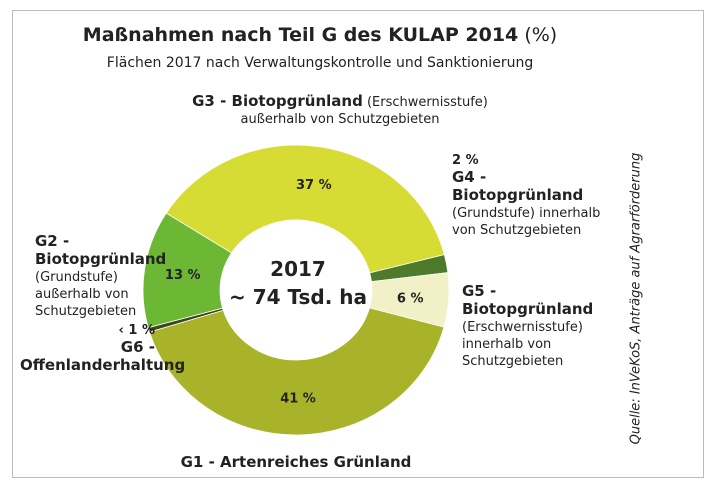  What do you see at coordinates (518, 186) in the screenshot?
I see `category-name: G4 - Biotopgrünland` at bounding box center [518, 186].